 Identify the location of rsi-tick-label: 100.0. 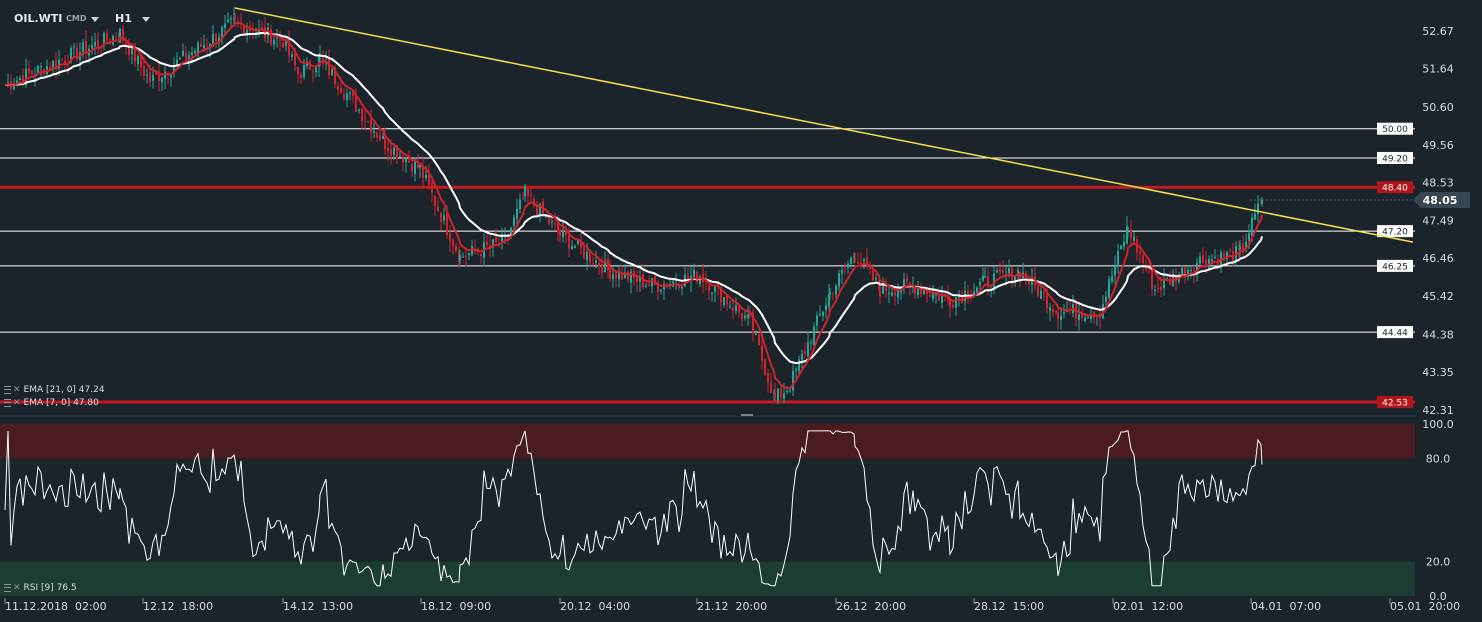
(1438, 424).